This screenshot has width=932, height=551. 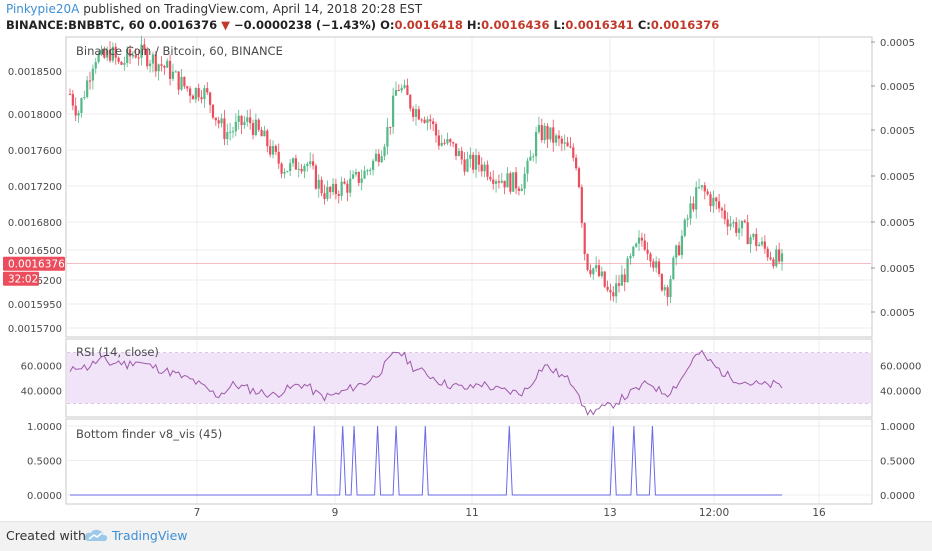 I want to click on time-axis: 7 9 11 13 12:00 16, so click(x=510, y=513).